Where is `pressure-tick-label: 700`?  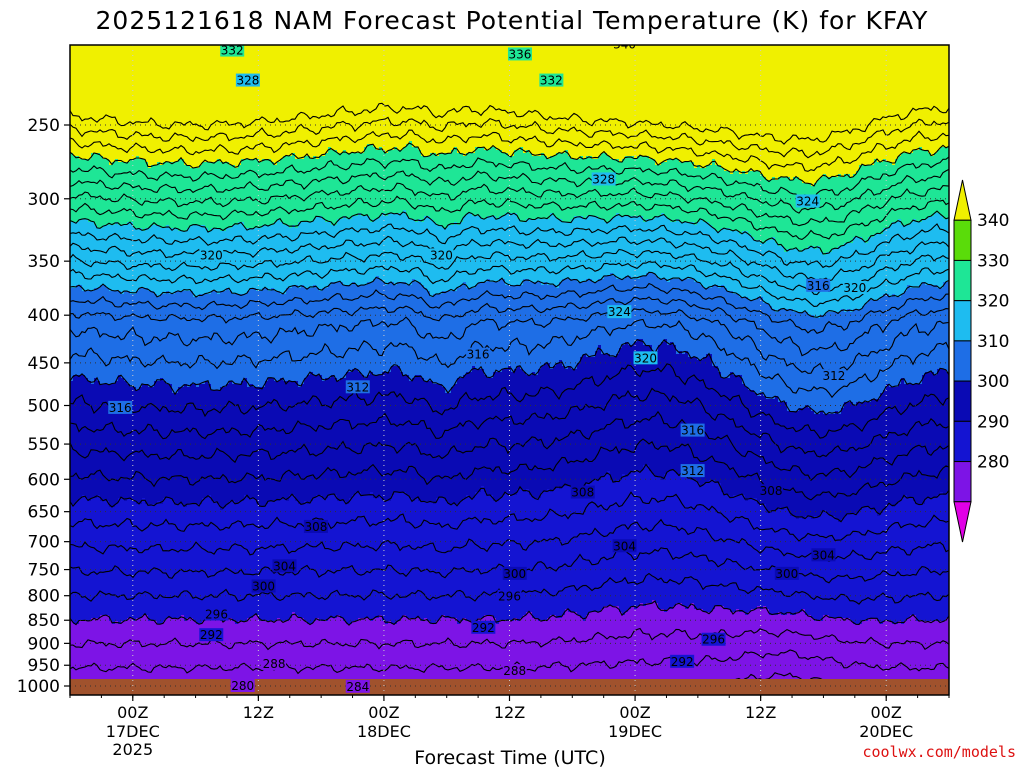 pressure-tick-label: 700 is located at coordinates (44, 543).